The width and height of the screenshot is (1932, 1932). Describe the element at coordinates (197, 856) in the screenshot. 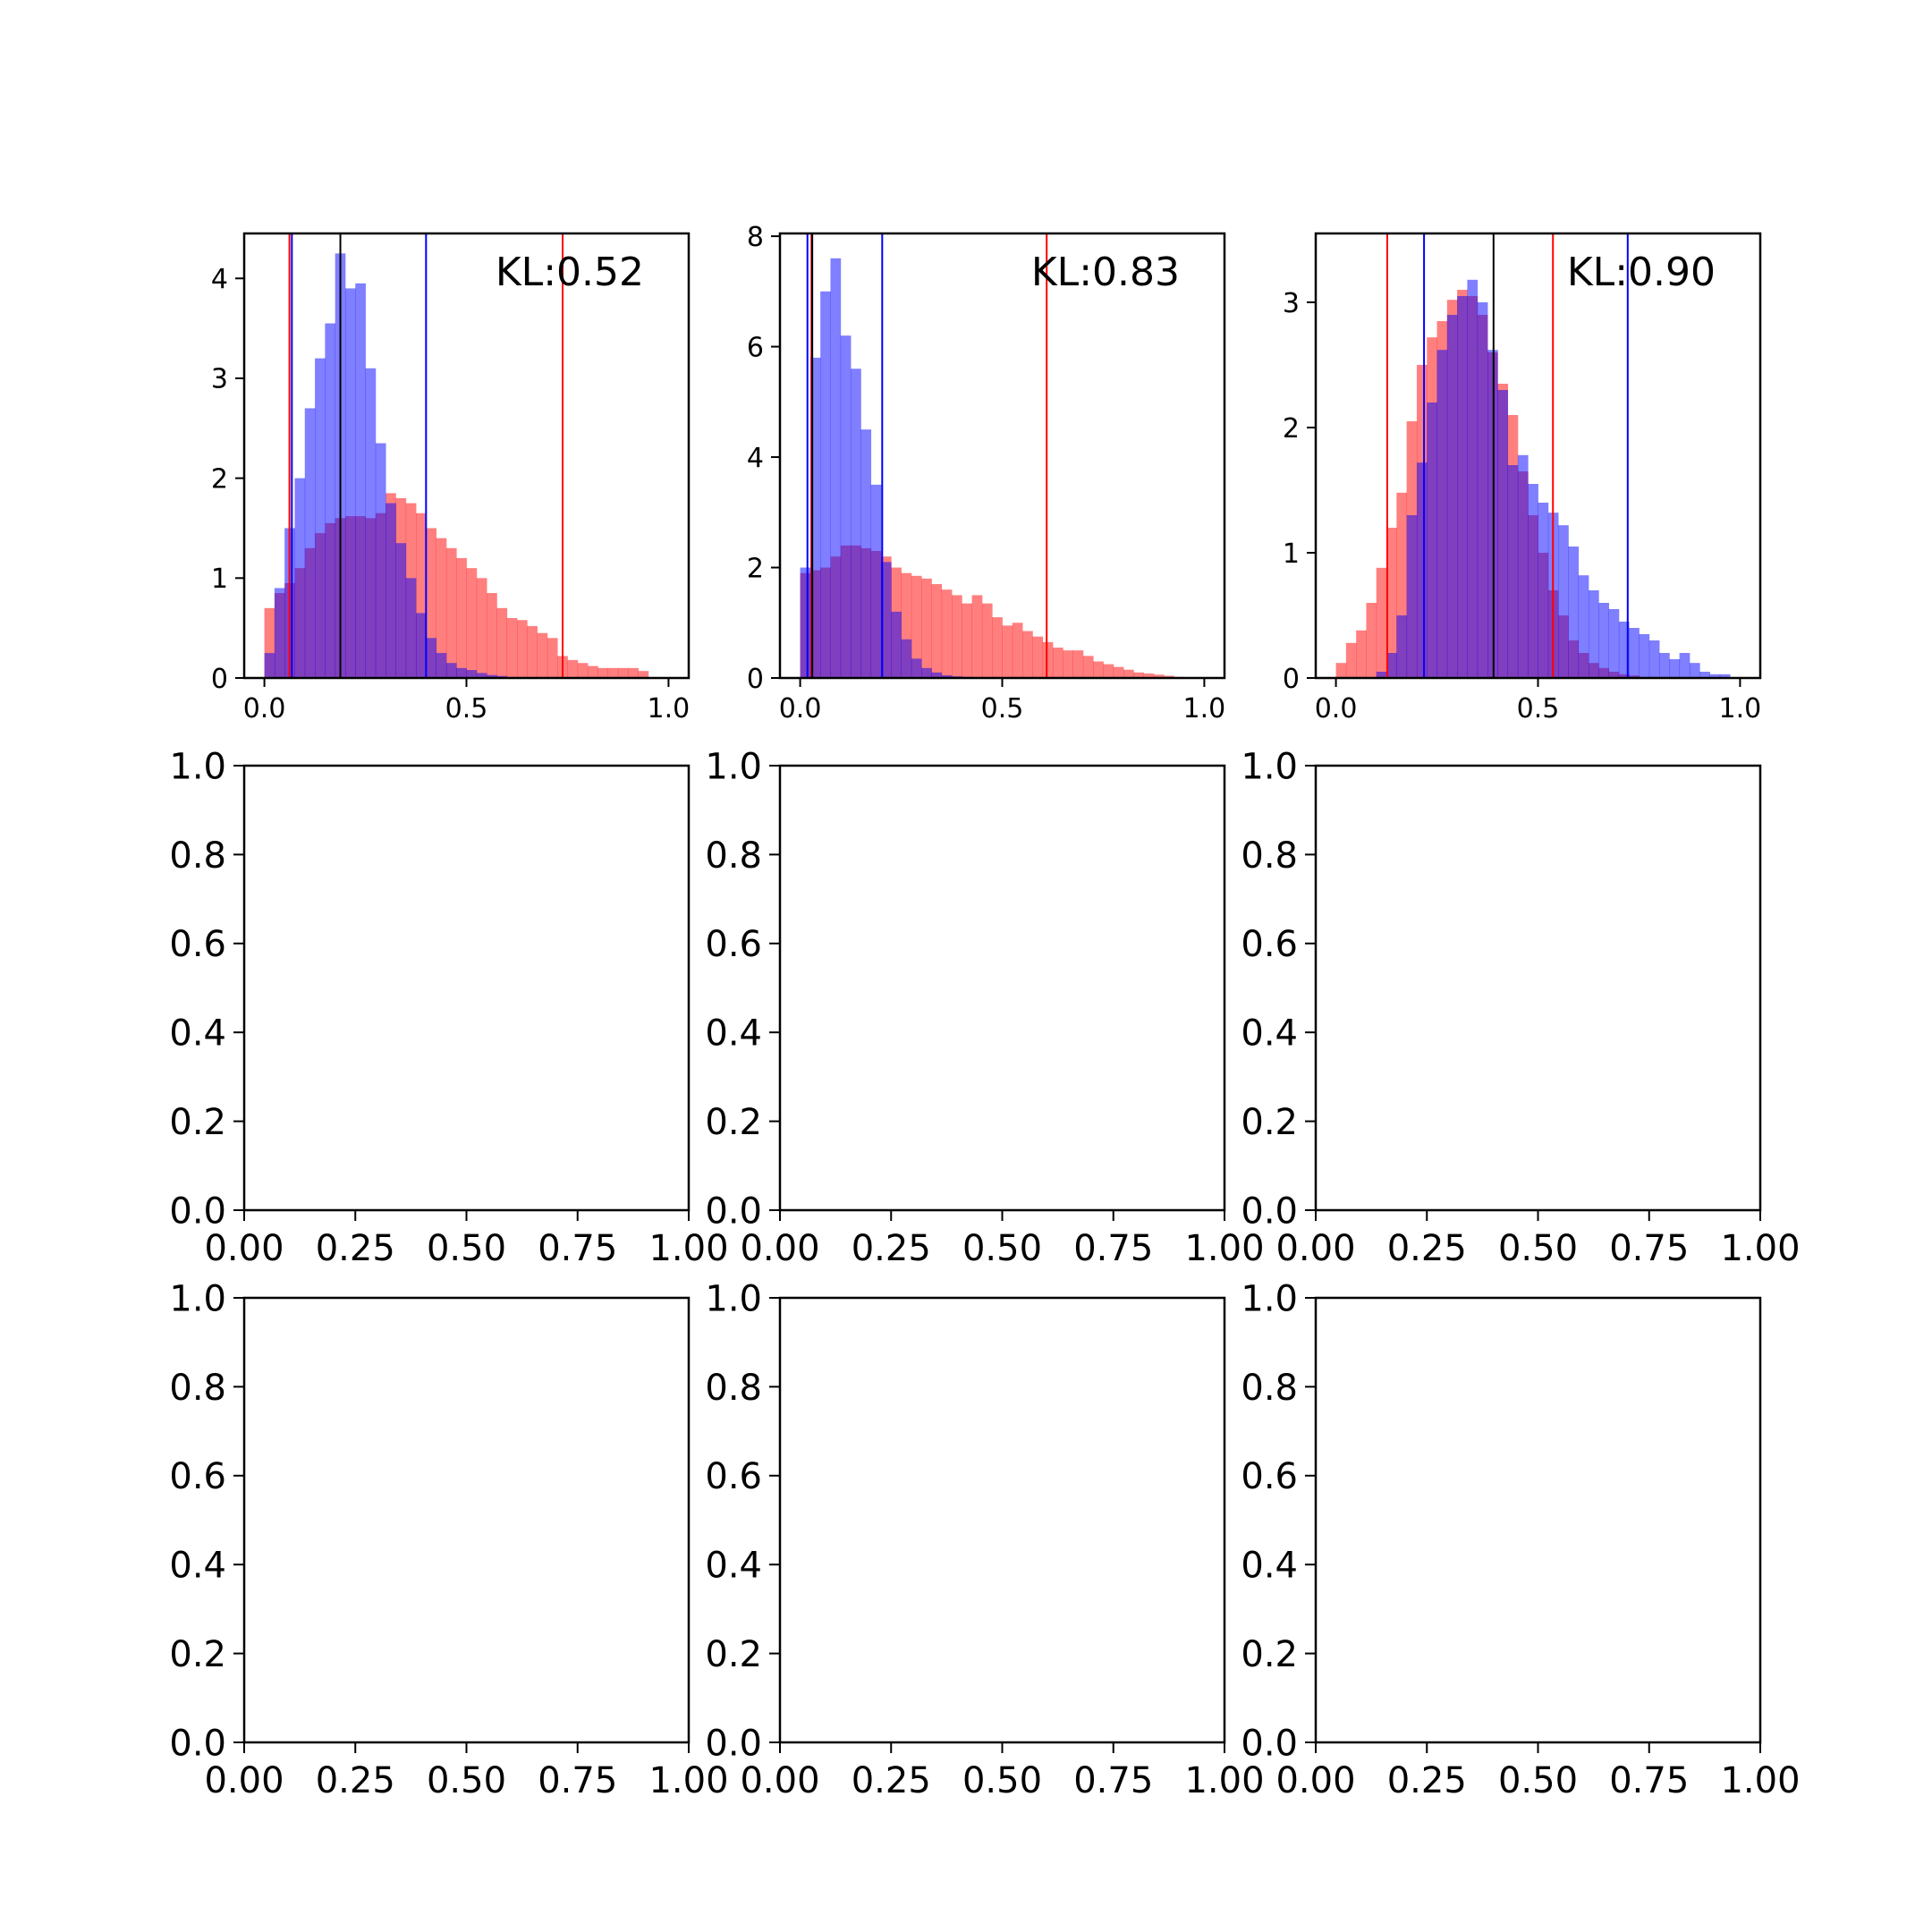

I see `y-tick-label: 0.8` at that location.